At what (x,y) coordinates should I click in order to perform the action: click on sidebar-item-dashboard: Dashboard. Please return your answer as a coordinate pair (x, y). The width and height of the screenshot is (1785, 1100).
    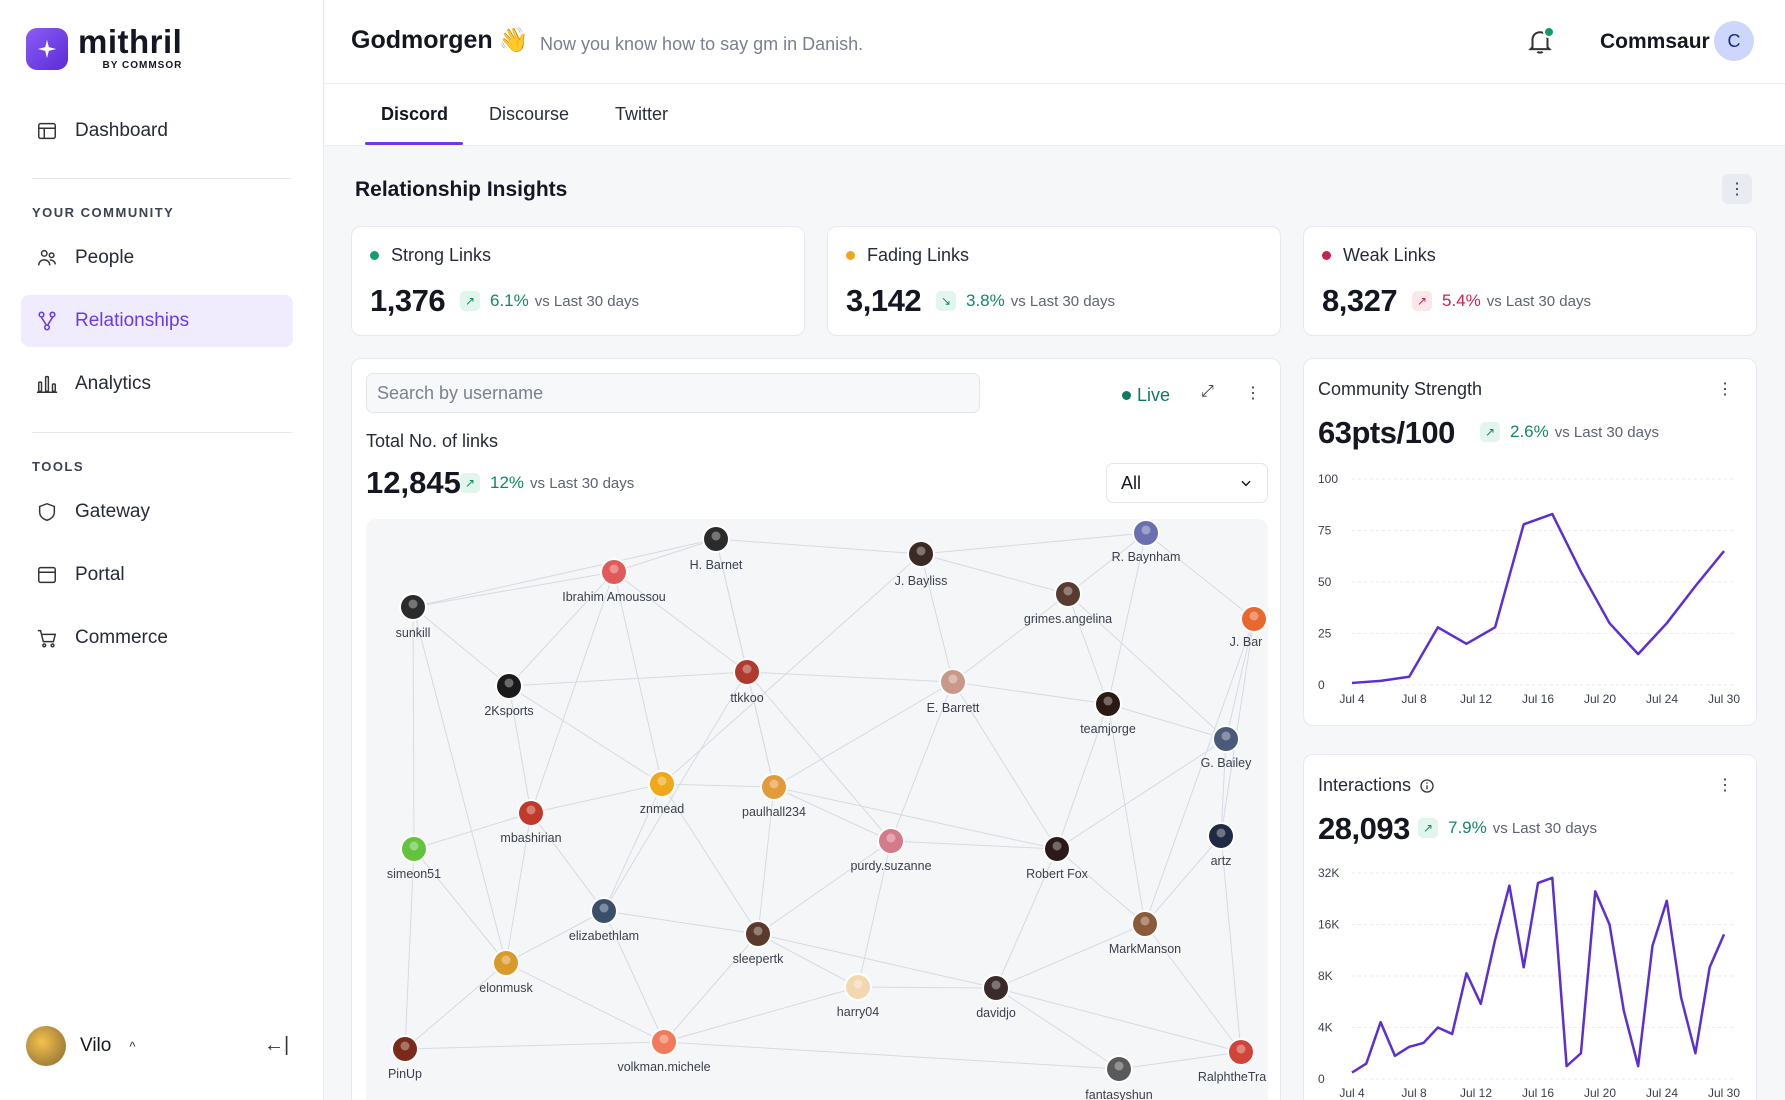
    Looking at the image, I should click on (157, 131).